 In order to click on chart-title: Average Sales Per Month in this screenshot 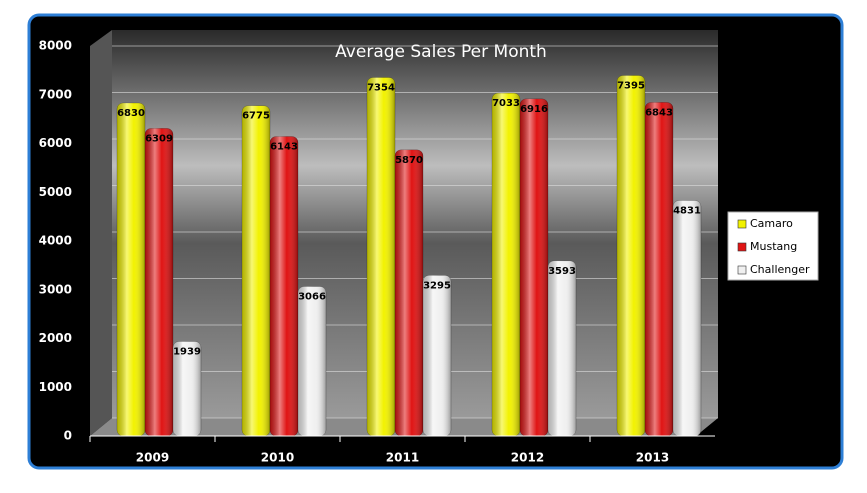, I will do `click(441, 52)`.